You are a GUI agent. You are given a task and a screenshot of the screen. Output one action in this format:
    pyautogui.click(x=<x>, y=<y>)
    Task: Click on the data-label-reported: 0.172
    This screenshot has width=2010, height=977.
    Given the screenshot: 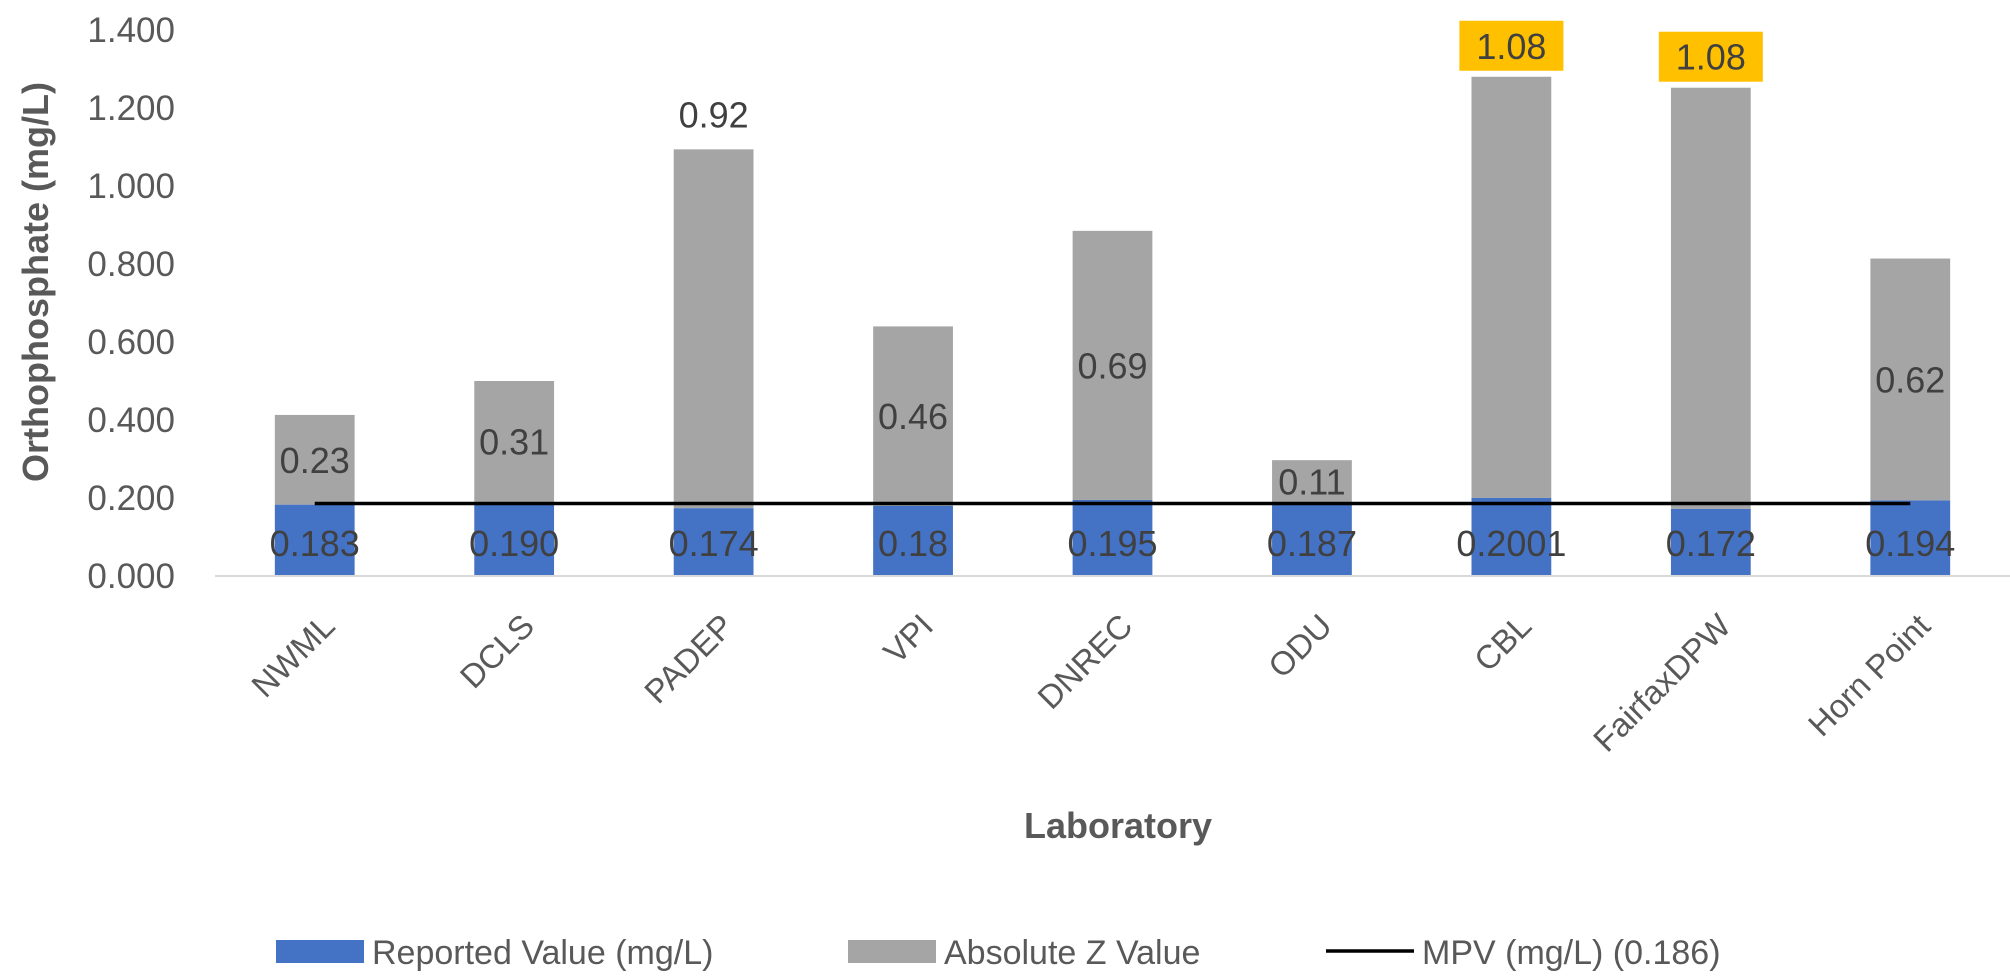 What is the action you would take?
    pyautogui.click(x=1711, y=543)
    